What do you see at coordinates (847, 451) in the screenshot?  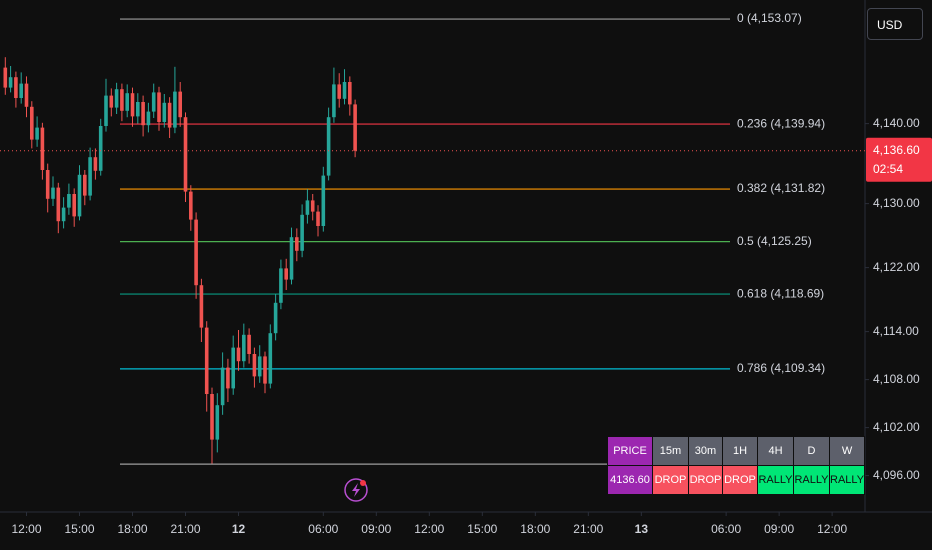 I see `table-cell: W` at bounding box center [847, 451].